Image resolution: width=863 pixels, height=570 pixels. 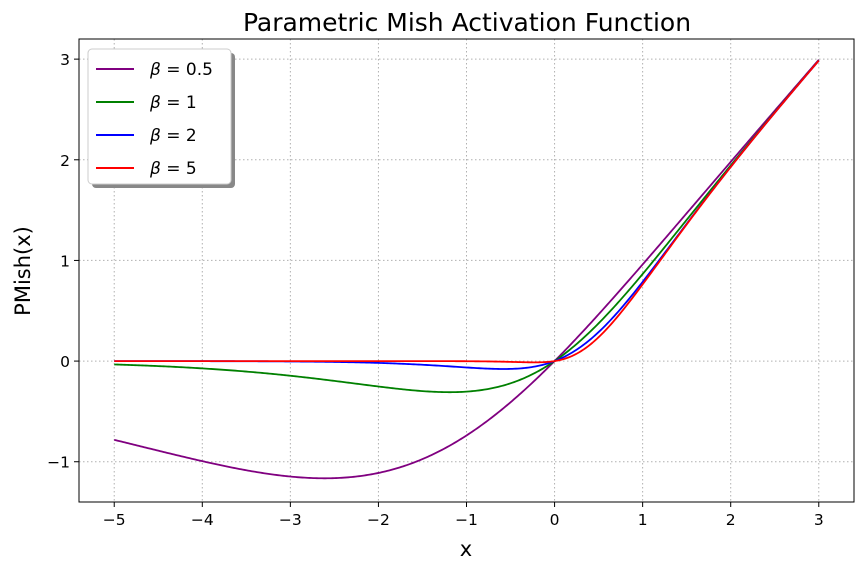 What do you see at coordinates (555, 520) in the screenshot?
I see `x-tick-label: 0` at bounding box center [555, 520].